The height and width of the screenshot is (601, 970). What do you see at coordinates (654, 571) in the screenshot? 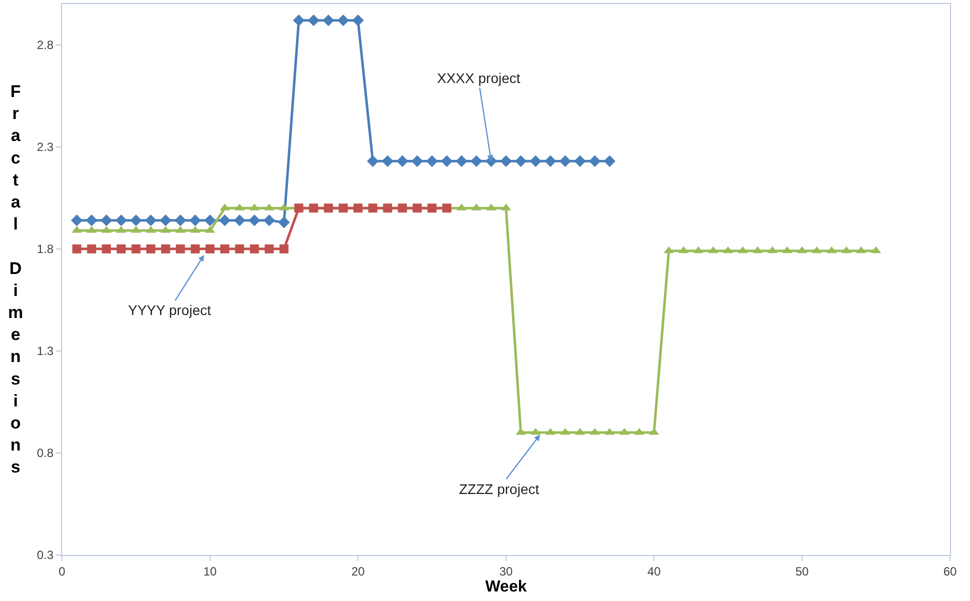
I see `x-tick-label: 40` at bounding box center [654, 571].